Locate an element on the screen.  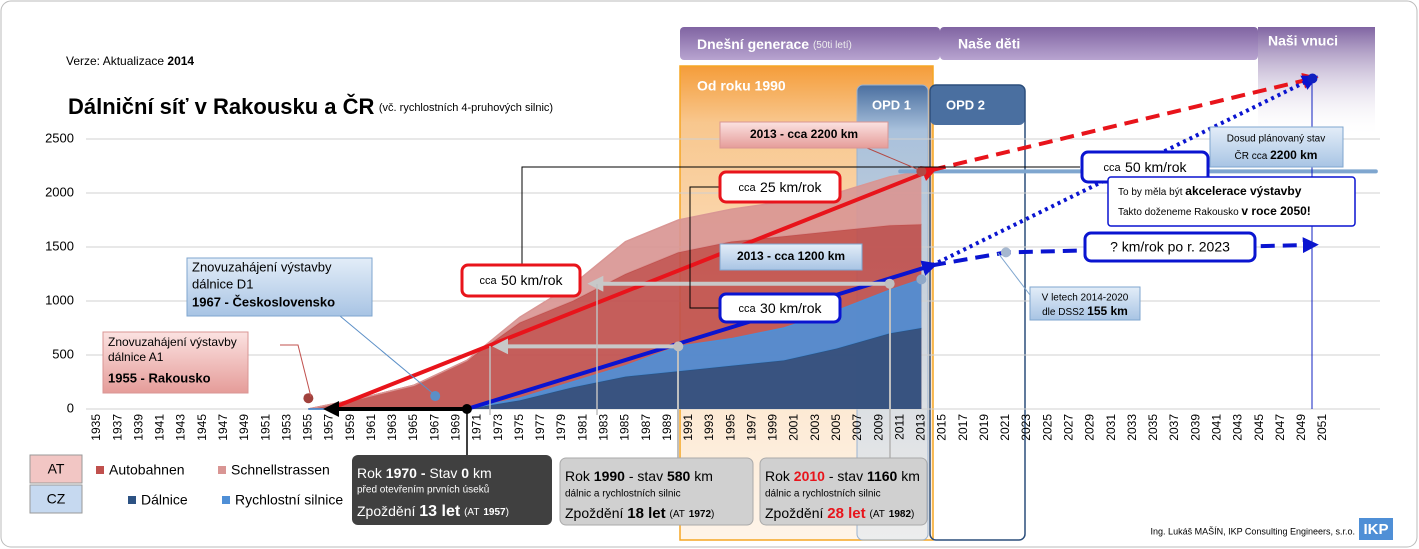
milestone-text: 2010 is located at coordinates (809, 476).